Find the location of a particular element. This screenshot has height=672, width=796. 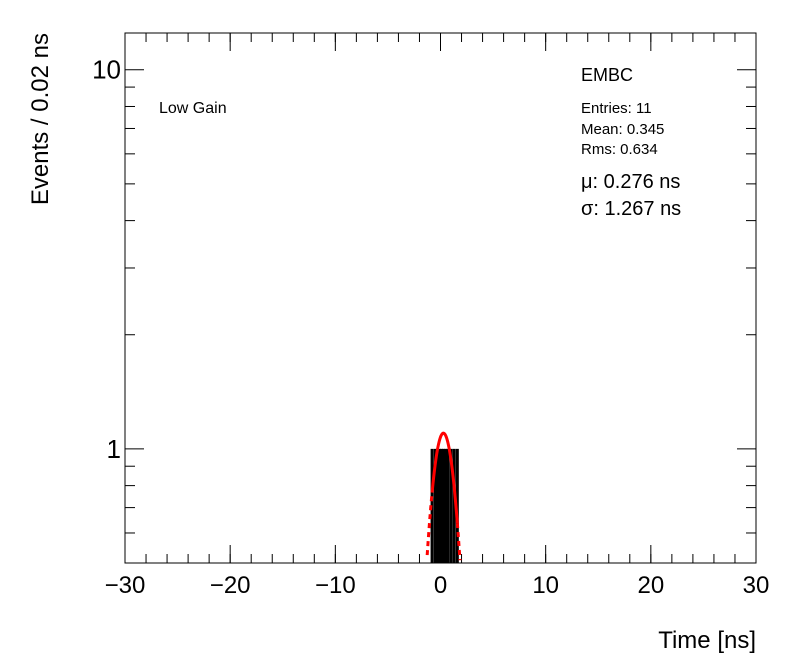

fit-curve is located at coordinates (444, 477).